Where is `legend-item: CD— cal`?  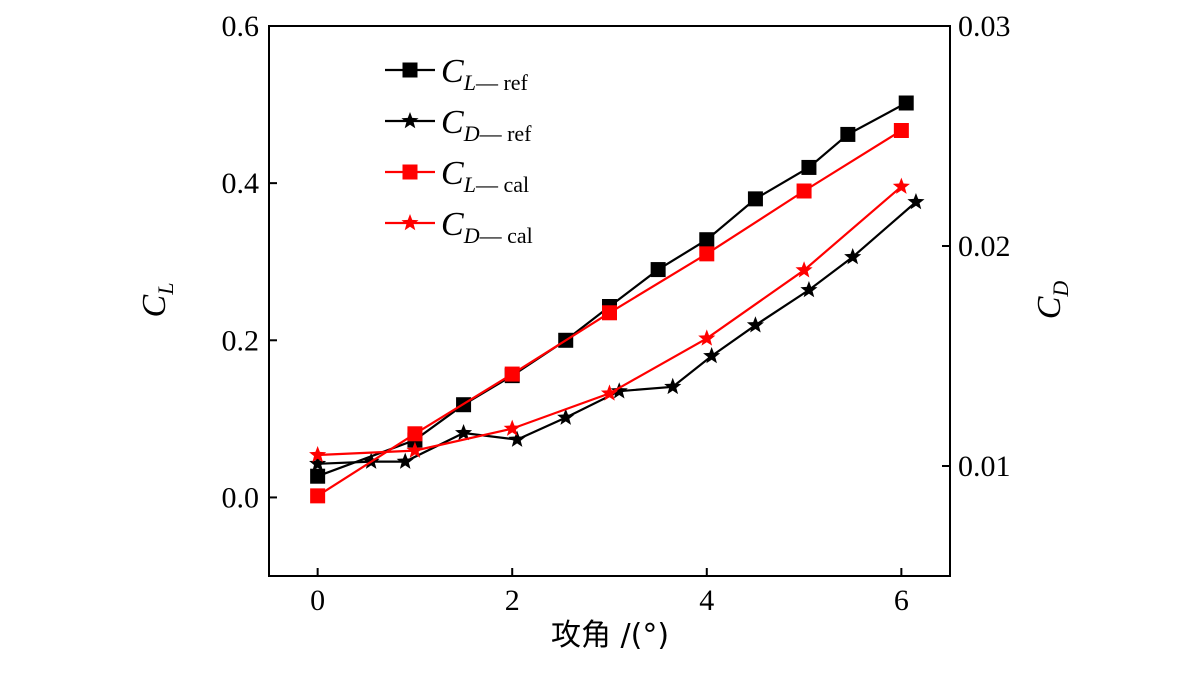 legend-item: CD— cal is located at coordinates (459, 227).